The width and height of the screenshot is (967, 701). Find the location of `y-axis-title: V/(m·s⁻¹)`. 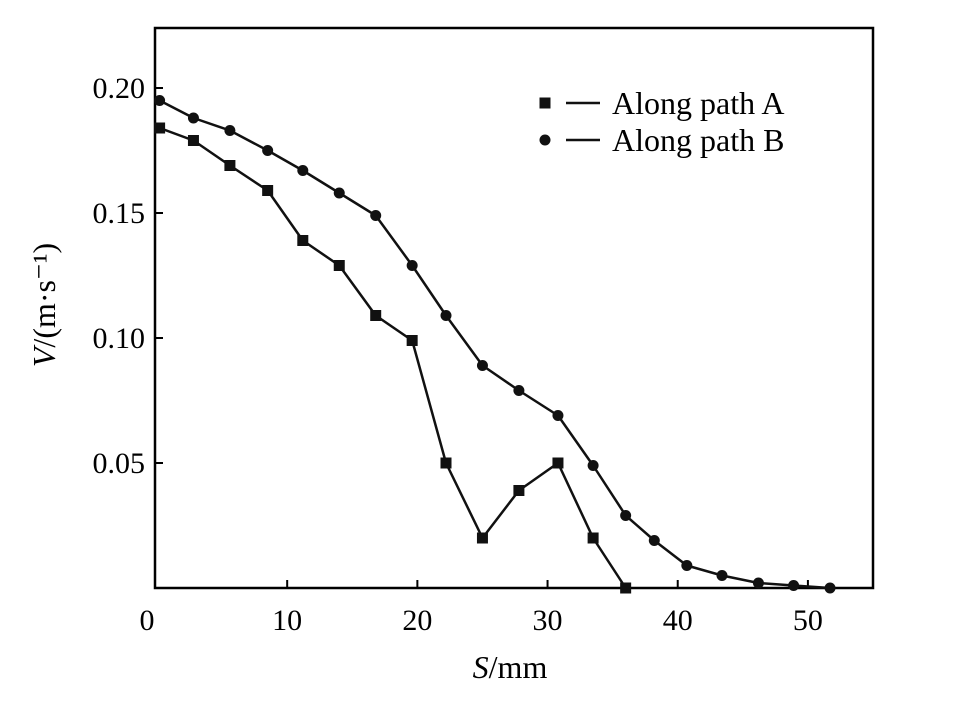

y-axis-title: V/(m·s⁻¹) is located at coordinates (44, 305).